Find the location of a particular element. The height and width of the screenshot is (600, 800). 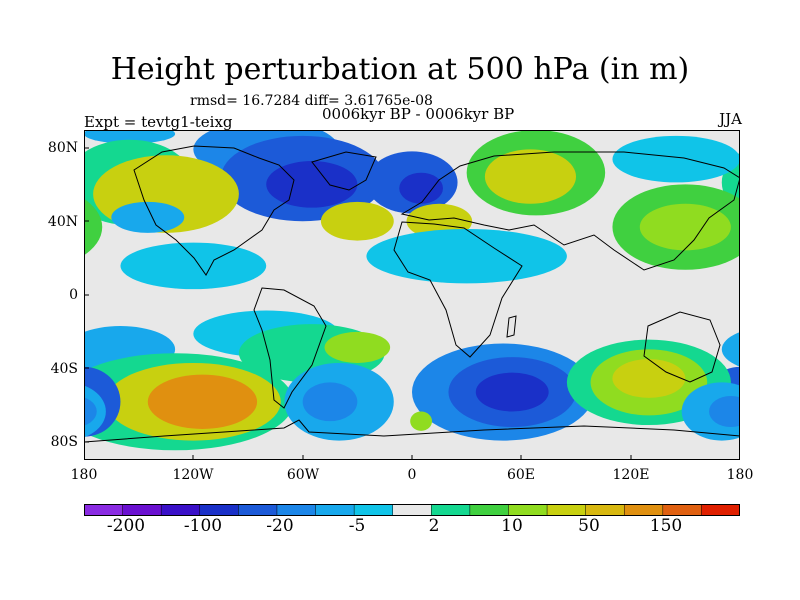

colorbar-label: -5 is located at coordinates (357, 526).